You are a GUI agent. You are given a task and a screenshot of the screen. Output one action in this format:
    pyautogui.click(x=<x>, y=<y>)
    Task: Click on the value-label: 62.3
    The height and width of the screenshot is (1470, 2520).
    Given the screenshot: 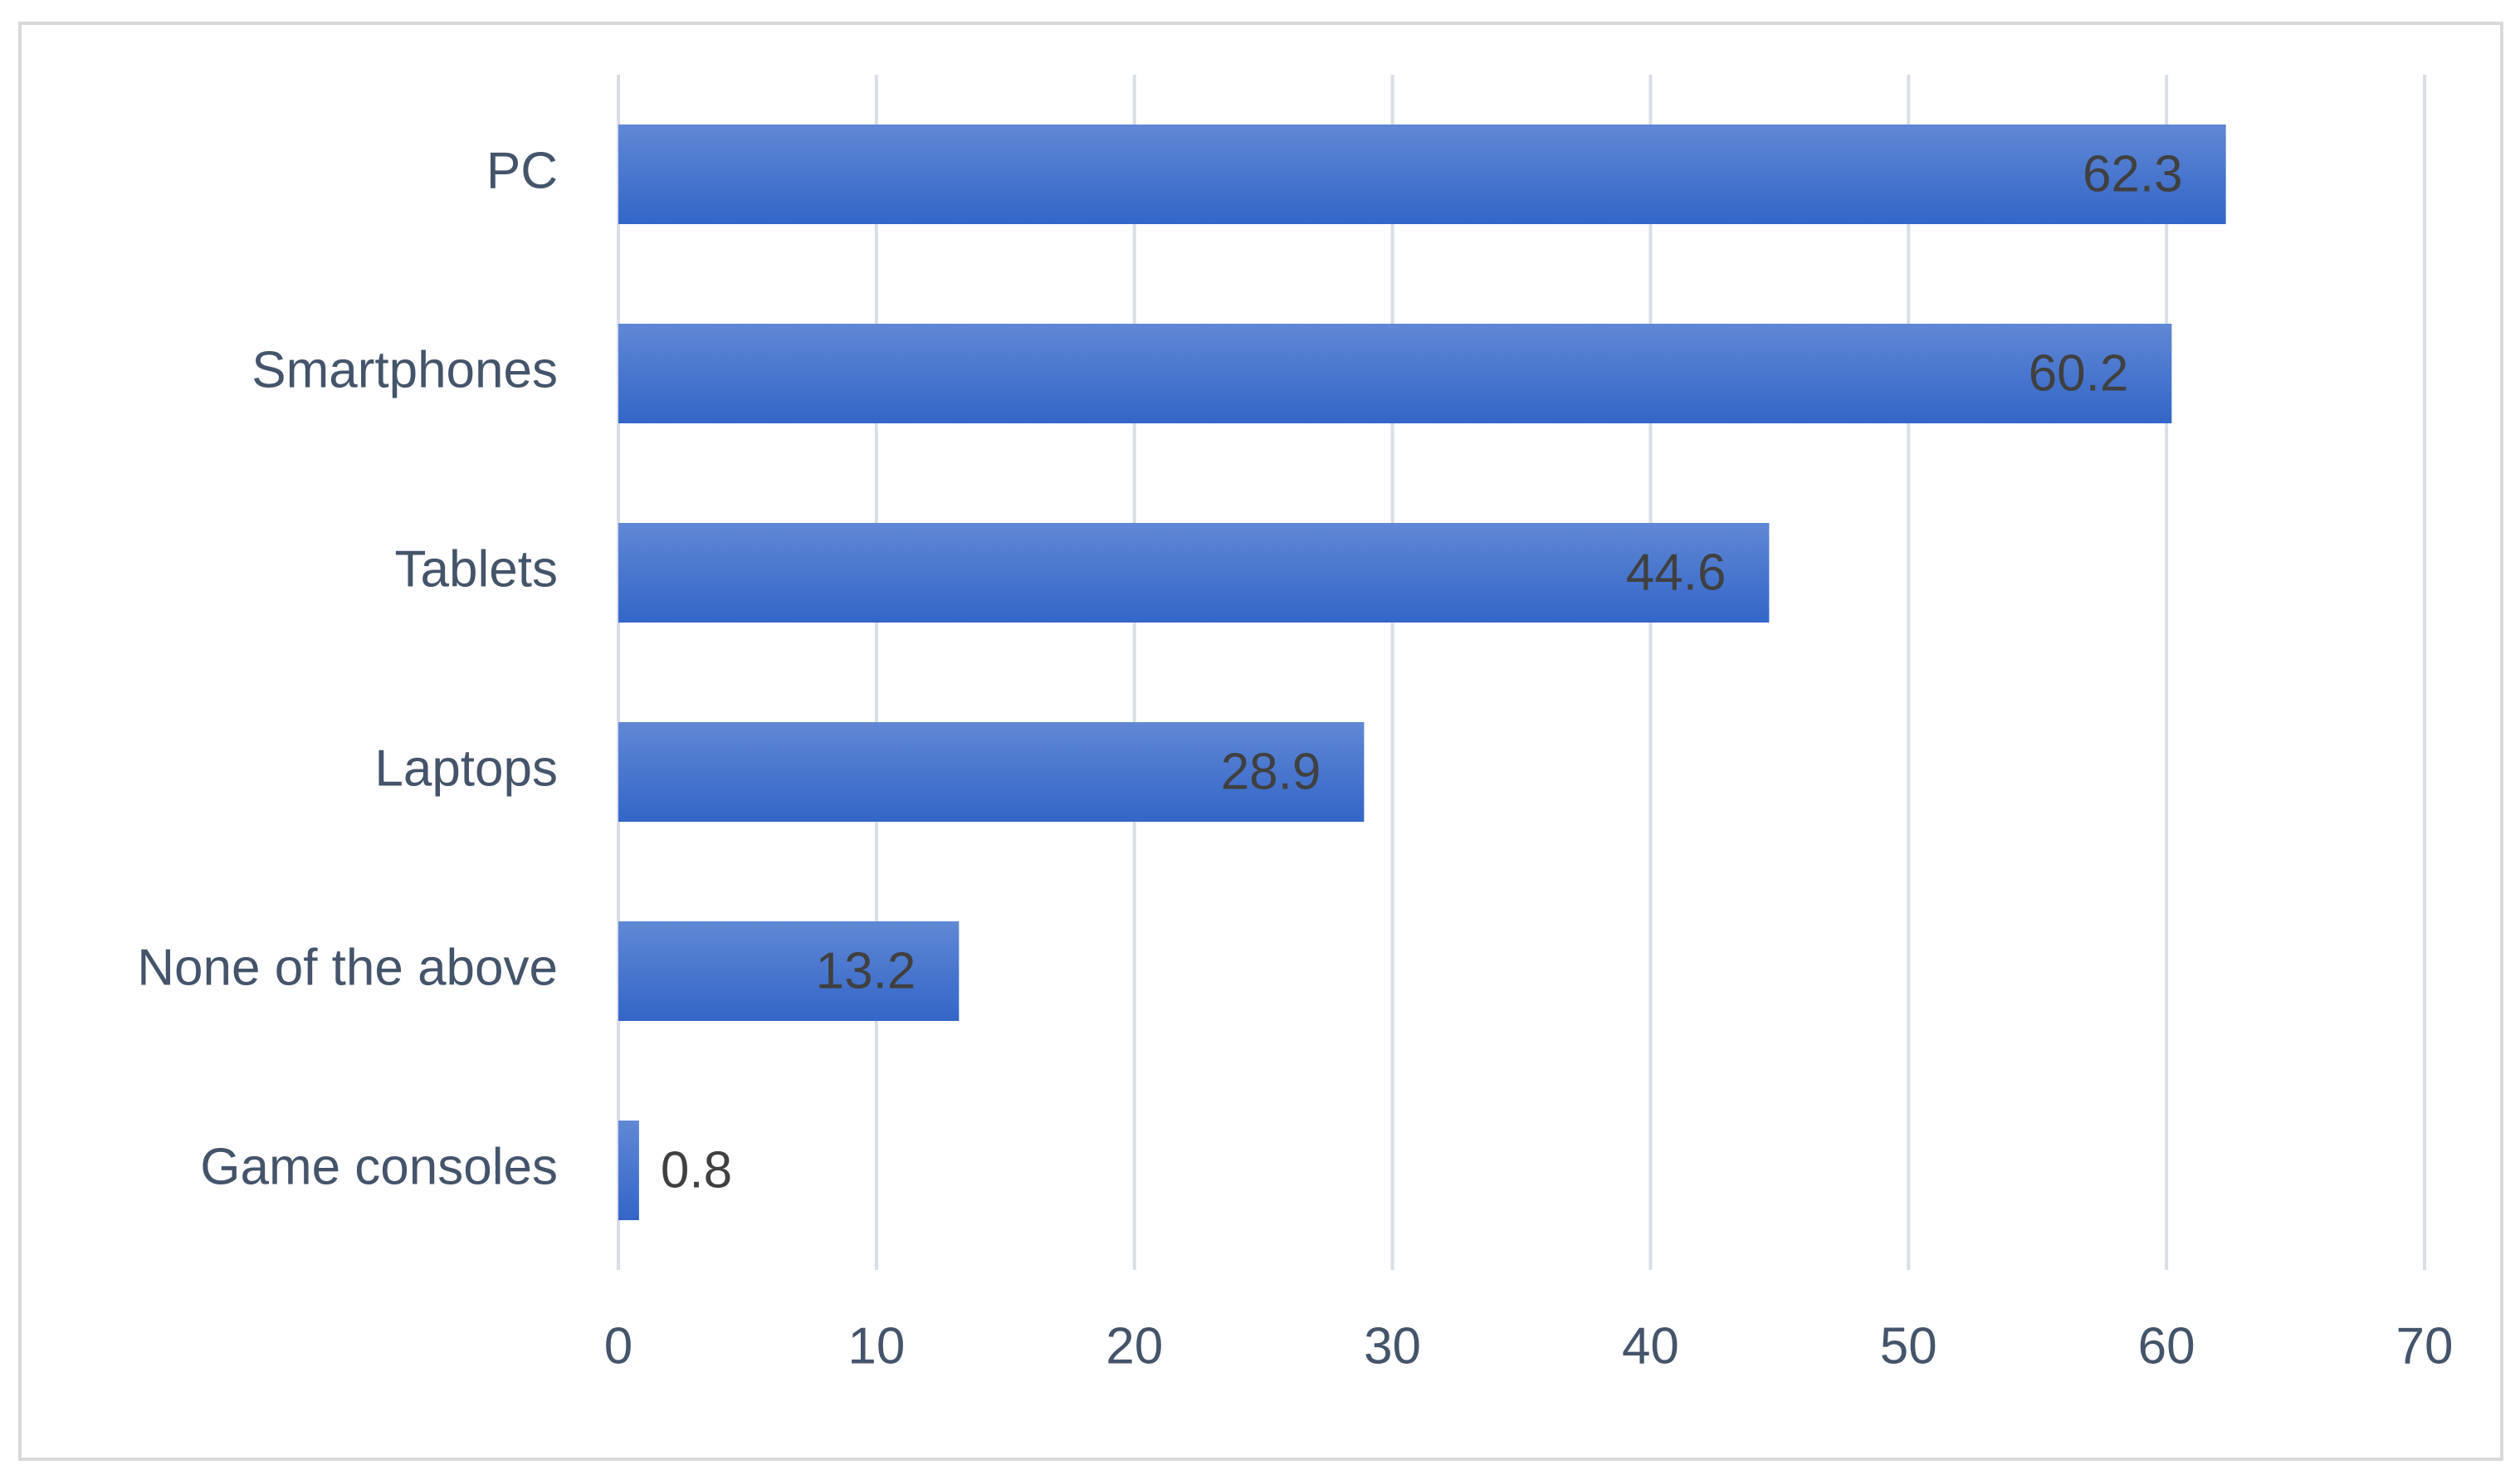 What is the action you would take?
    pyautogui.click(x=2133, y=174)
    